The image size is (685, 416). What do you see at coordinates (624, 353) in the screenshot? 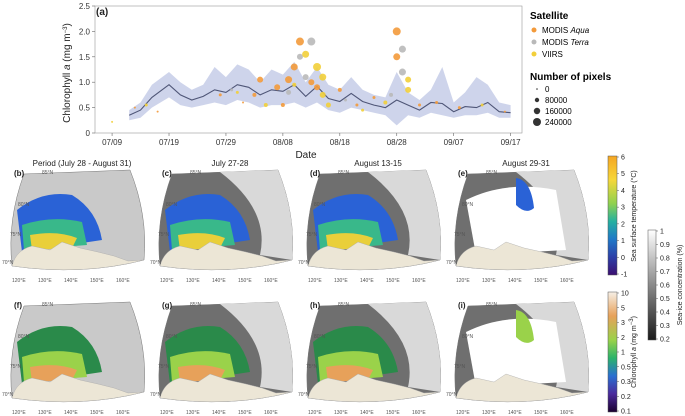
I see `chl-colorbar-ticks: 10 5 3 2 1 0.5 0.3 0.2 0.1` at bounding box center [624, 353].